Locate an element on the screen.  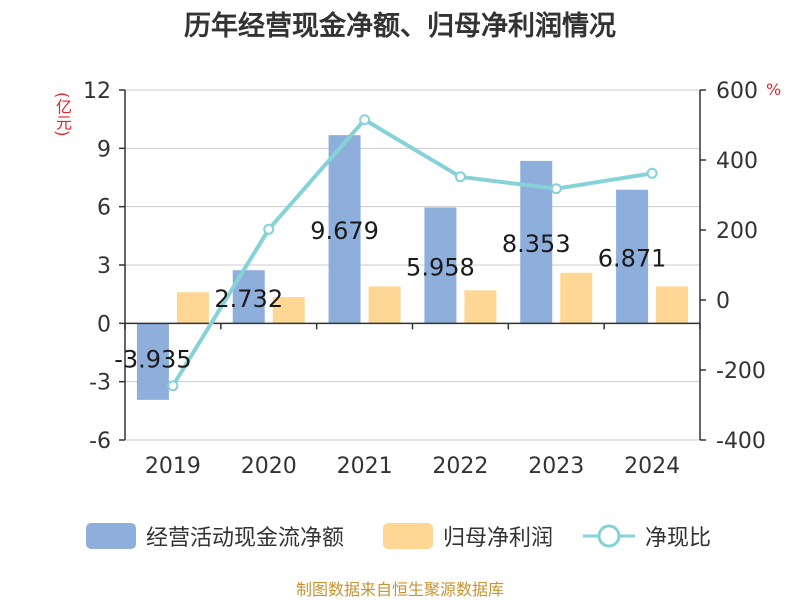
legend-swatch-cashflow is located at coordinates (111, 536).